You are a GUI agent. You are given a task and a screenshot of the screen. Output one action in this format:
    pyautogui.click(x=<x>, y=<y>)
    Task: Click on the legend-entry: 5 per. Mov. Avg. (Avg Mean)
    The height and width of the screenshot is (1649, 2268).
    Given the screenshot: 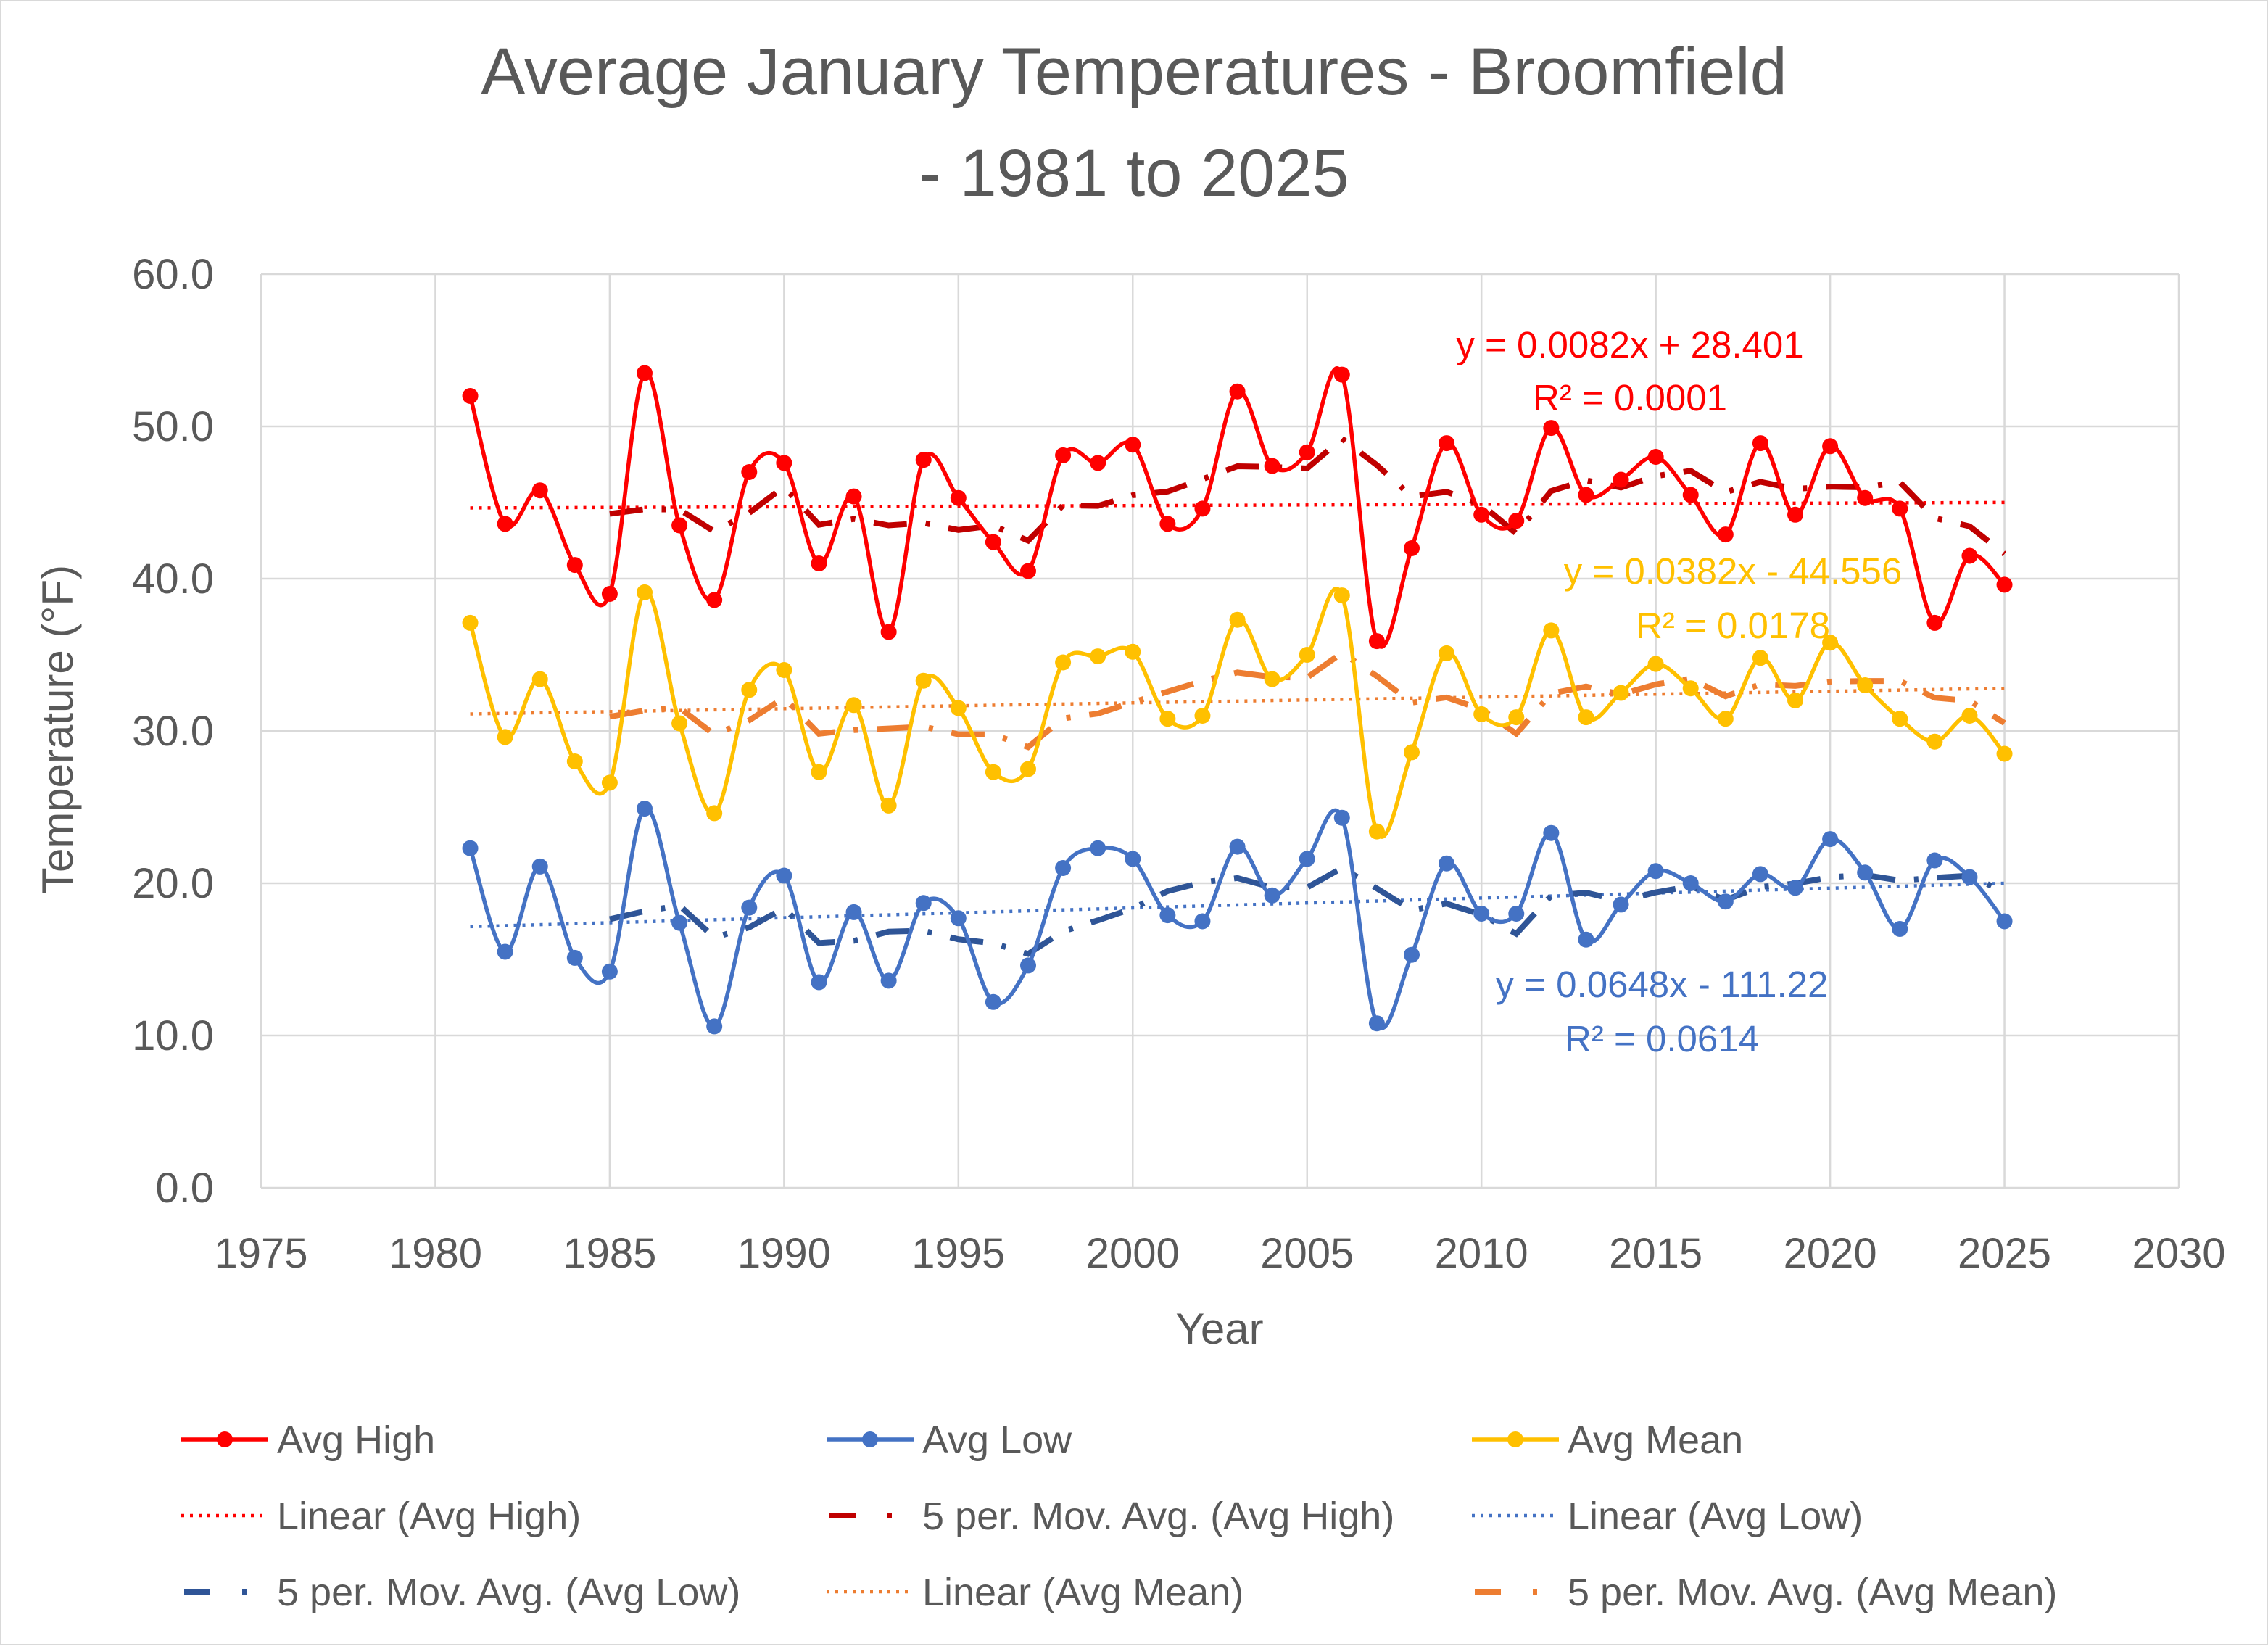 What is the action you would take?
    pyautogui.click(x=1766, y=1592)
    